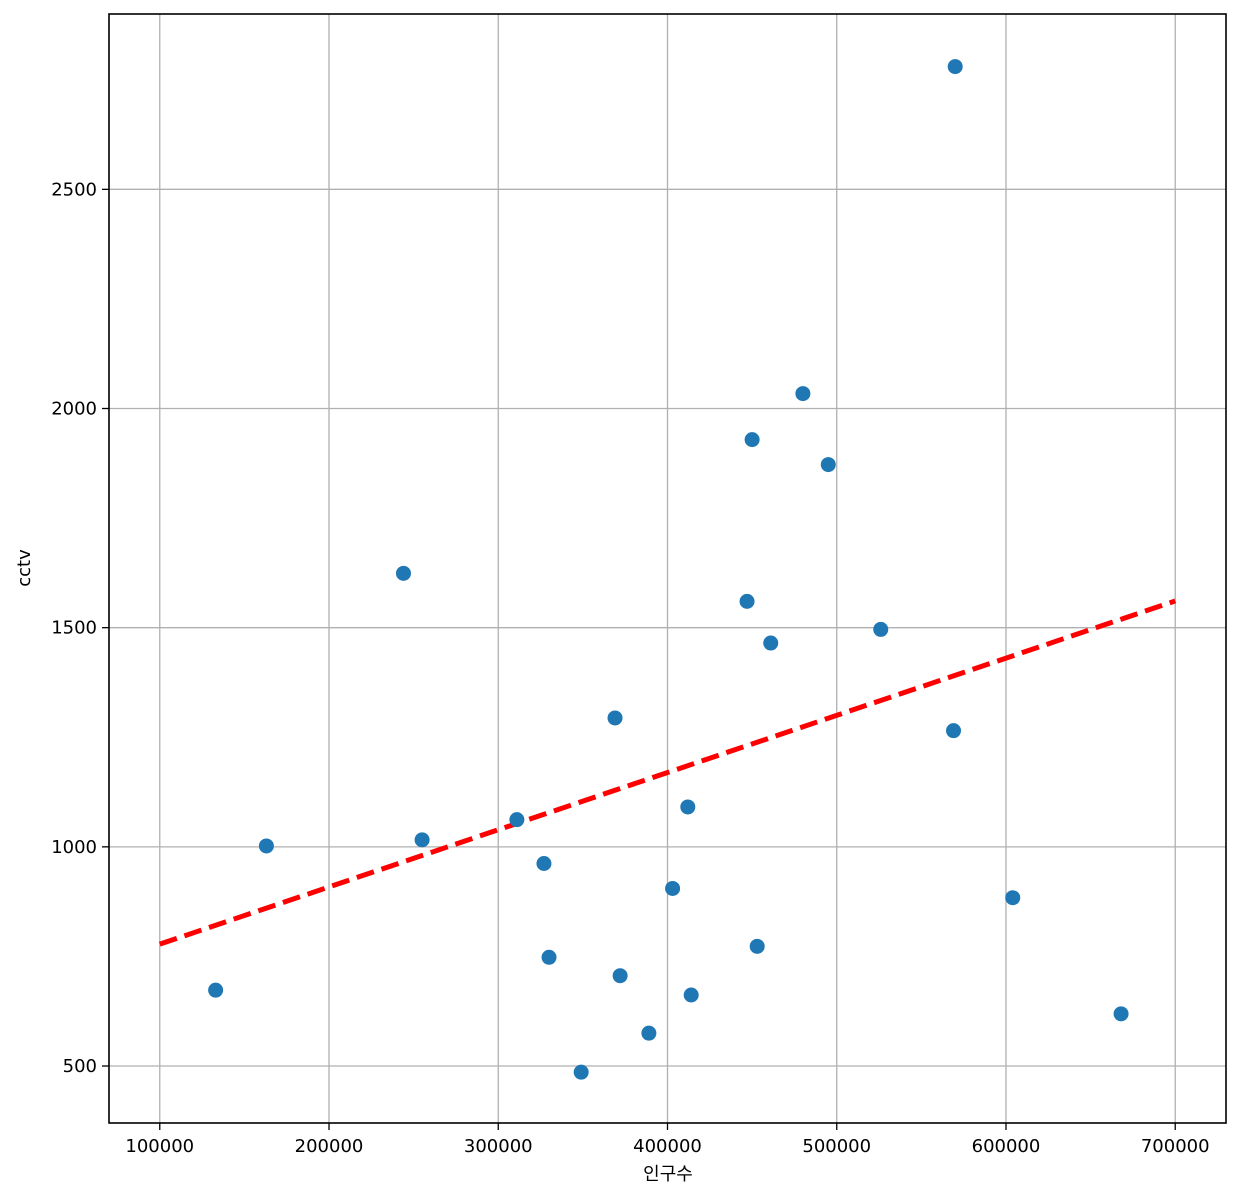 Image resolution: width=1240 pixels, height=1197 pixels. I want to click on x-axis-label: 인구수, so click(668, 1174).